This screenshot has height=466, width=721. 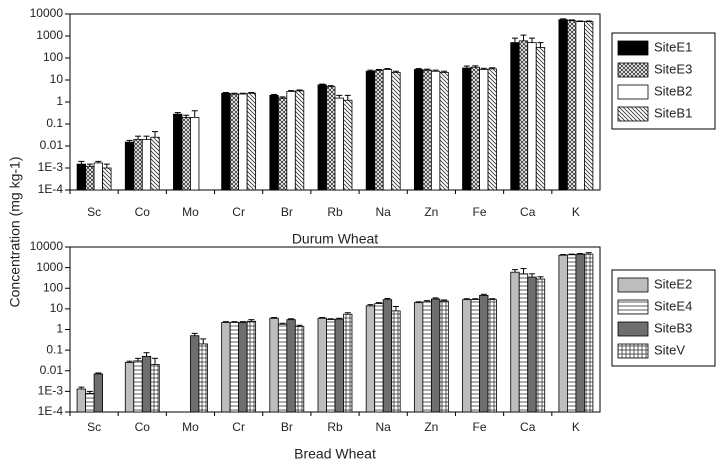 I want to click on y-tick-label: 1, so click(x=59, y=329).